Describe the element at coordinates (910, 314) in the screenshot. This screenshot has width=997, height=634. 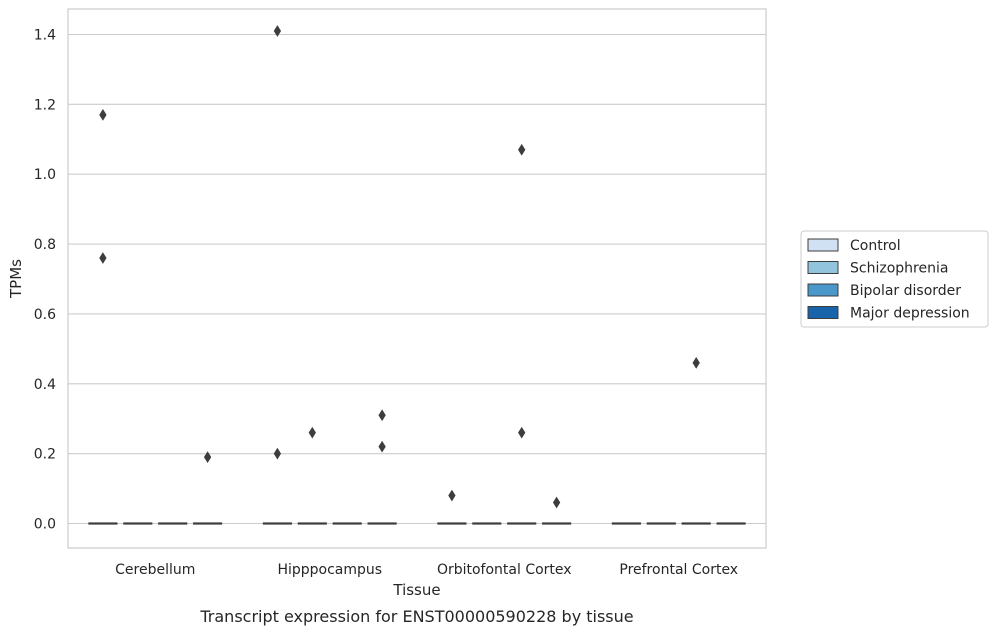
I see `legend-label: Major depression` at that location.